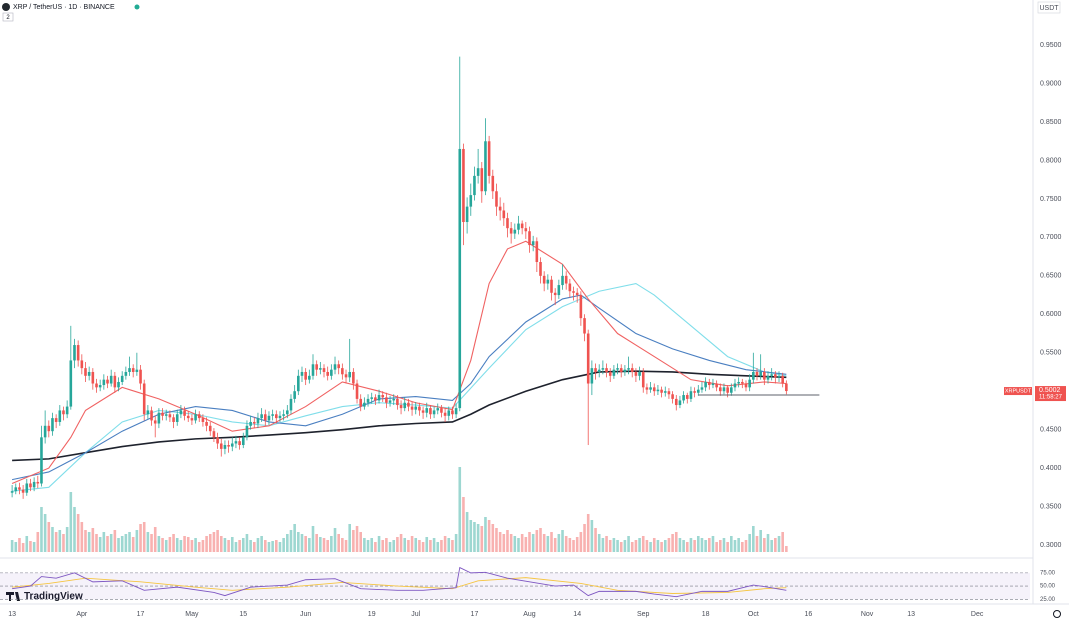  What do you see at coordinates (53, 596) in the screenshot?
I see `logo-text: TradingView` at bounding box center [53, 596].